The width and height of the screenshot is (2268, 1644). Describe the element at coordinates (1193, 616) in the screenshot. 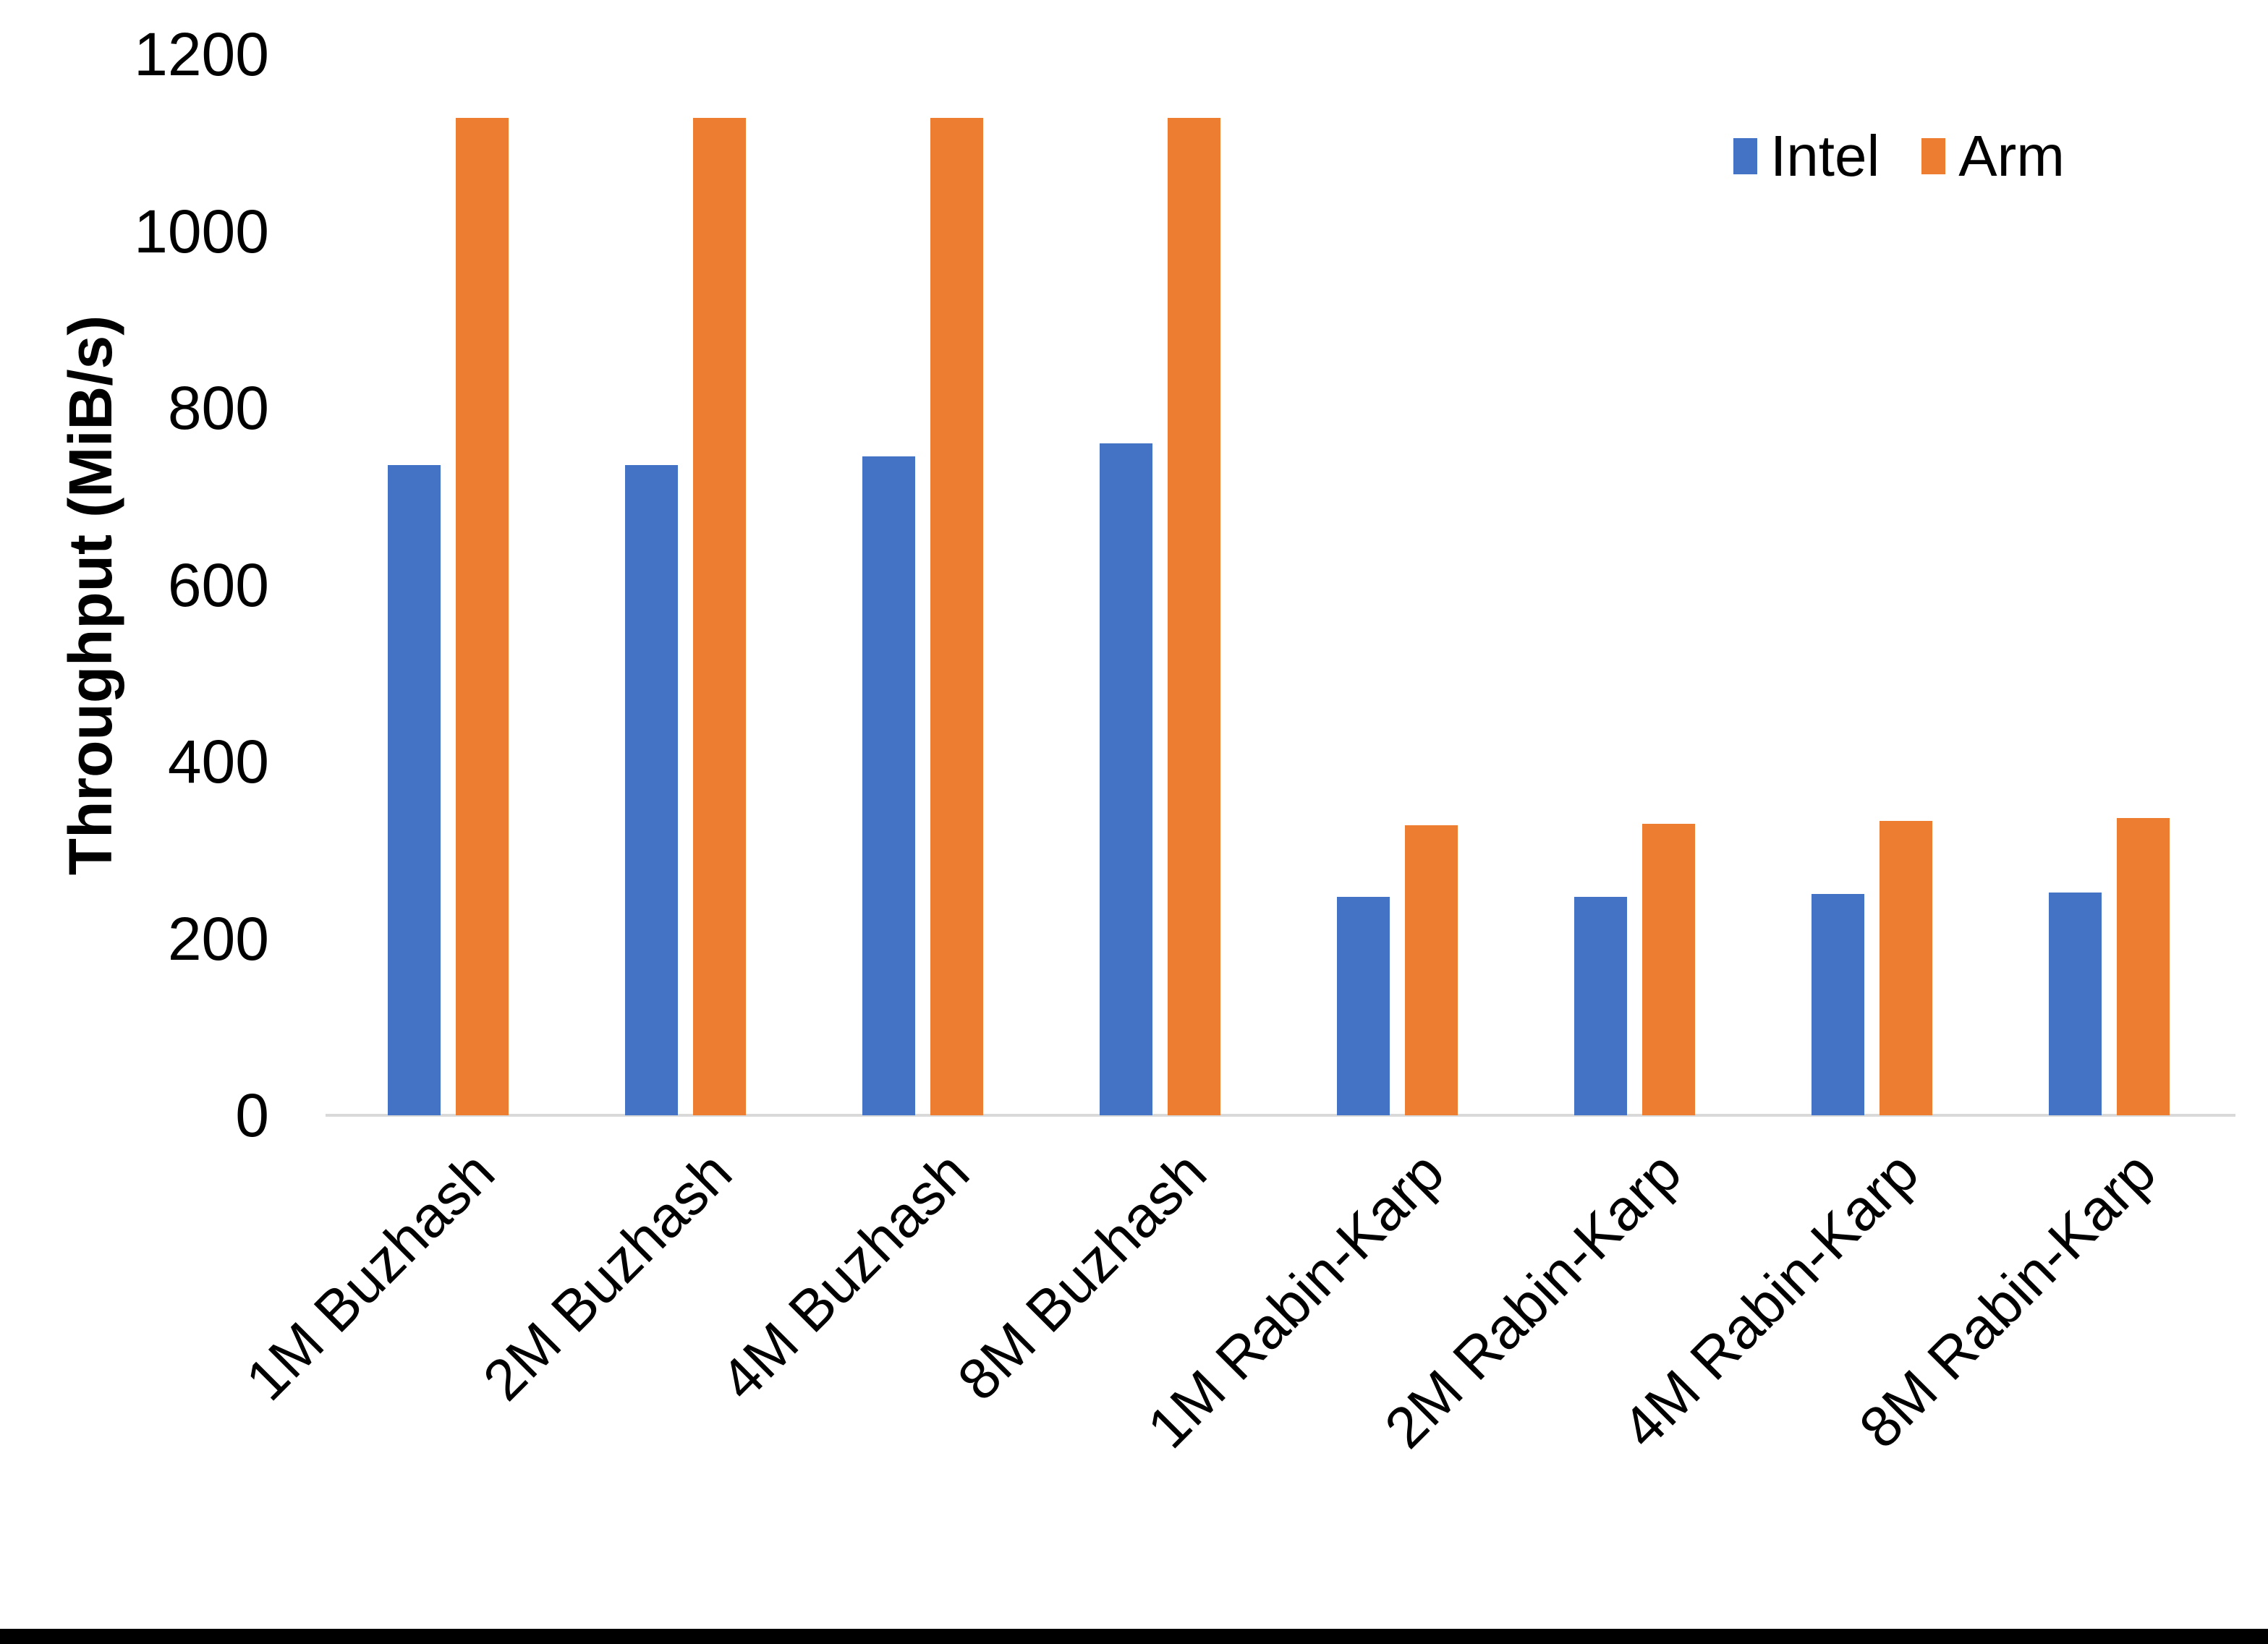

I see `bar-arm-8m-buzhash` at that location.